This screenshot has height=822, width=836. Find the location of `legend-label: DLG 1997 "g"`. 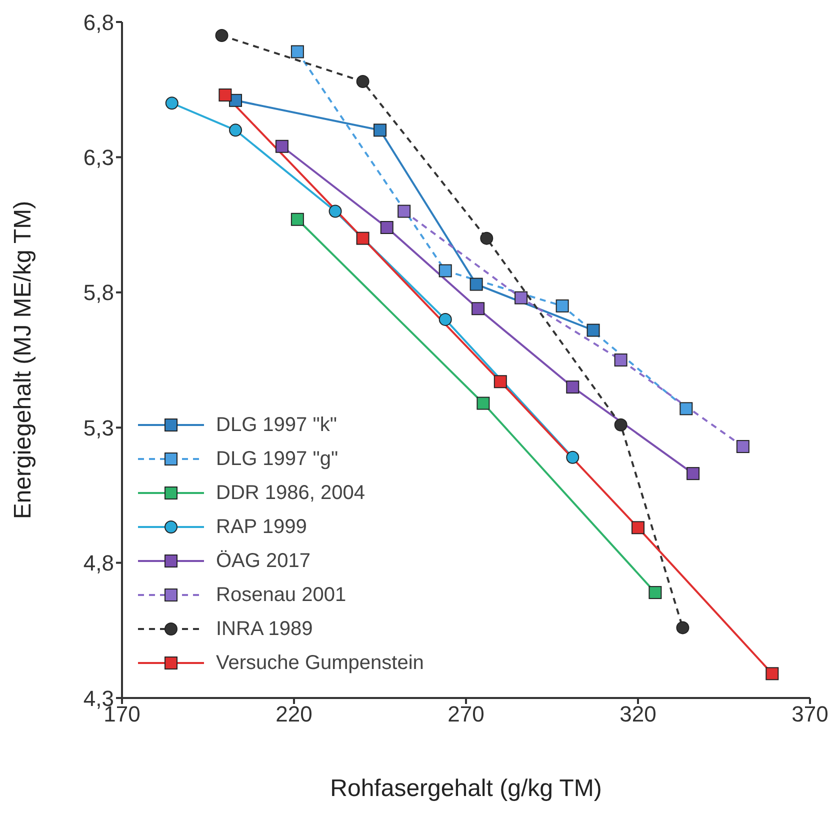

legend-label: DLG 1997 "g" is located at coordinates (277, 459).